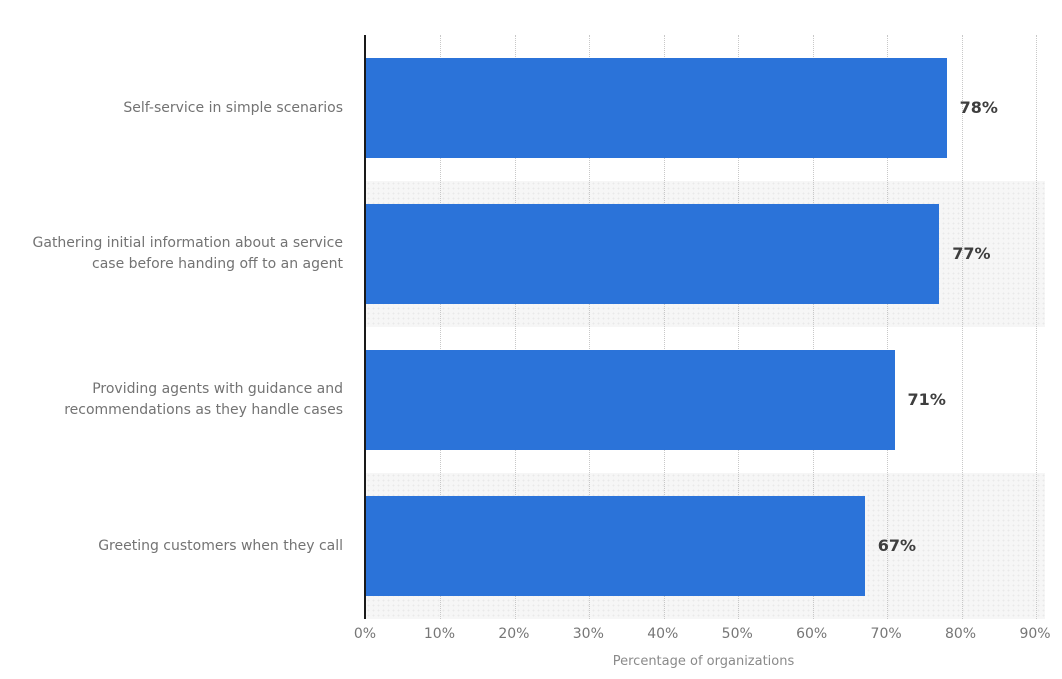 This screenshot has height=679, width=1062. I want to click on x-tick-label: 50%, so click(737, 634).